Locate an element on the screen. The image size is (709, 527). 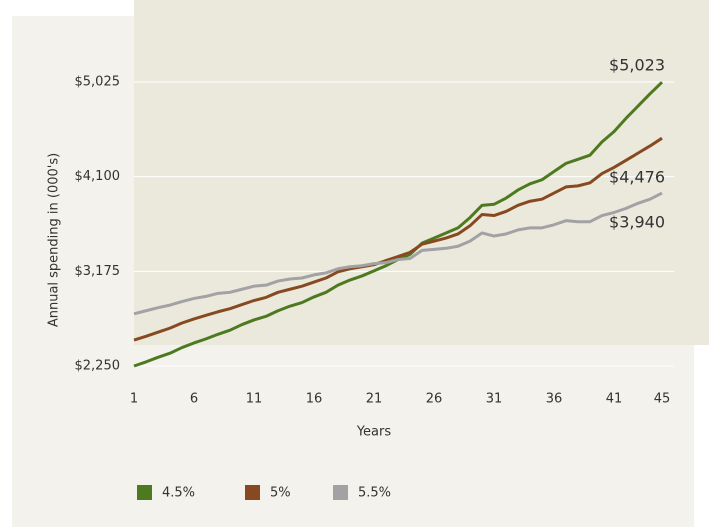
x-tick-label: 36 is located at coordinates (554, 399).